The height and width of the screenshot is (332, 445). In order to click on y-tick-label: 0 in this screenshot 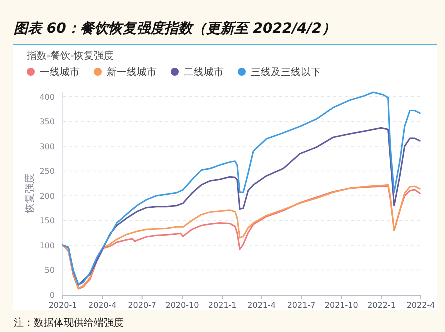, I will do `click(52, 295)`.